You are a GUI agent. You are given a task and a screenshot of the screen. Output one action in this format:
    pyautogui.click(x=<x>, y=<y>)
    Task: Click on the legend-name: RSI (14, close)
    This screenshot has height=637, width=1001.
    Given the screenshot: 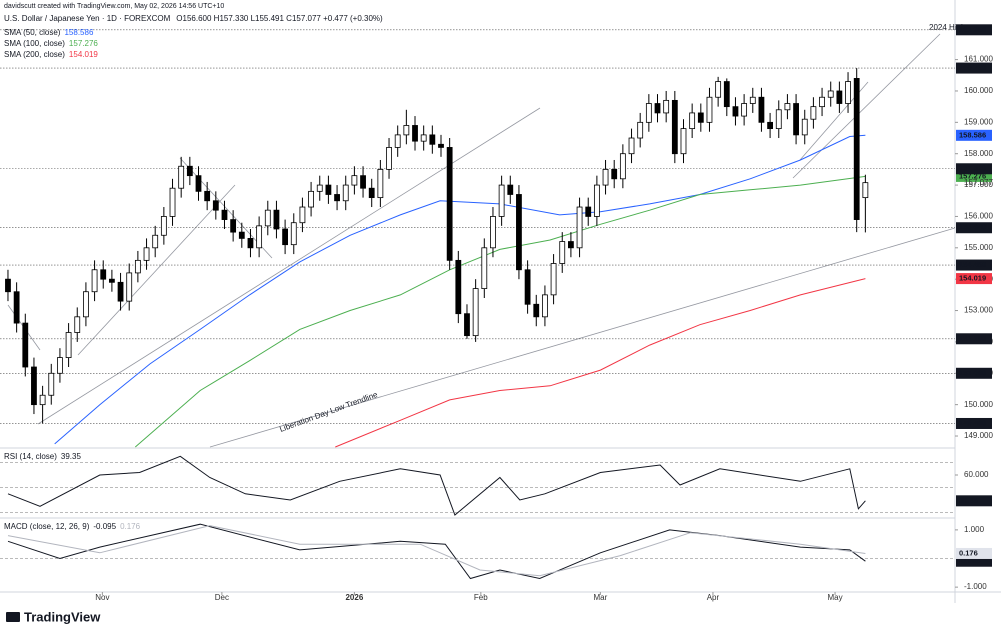 What is the action you would take?
    pyautogui.click(x=30, y=456)
    